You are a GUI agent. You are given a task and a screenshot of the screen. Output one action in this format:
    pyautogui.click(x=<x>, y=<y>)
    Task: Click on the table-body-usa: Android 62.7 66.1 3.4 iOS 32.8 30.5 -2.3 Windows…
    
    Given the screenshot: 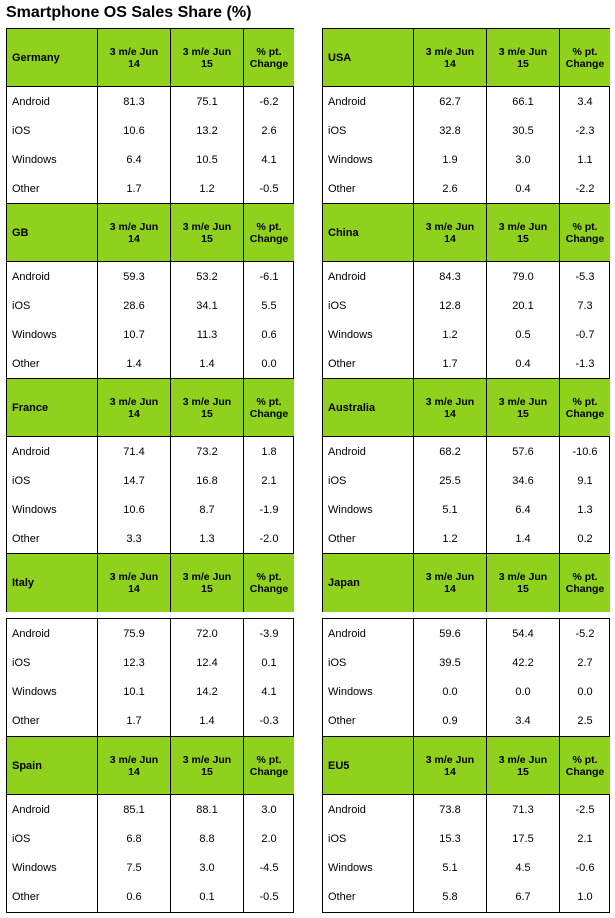 What is the action you would take?
    pyautogui.click(x=466, y=145)
    